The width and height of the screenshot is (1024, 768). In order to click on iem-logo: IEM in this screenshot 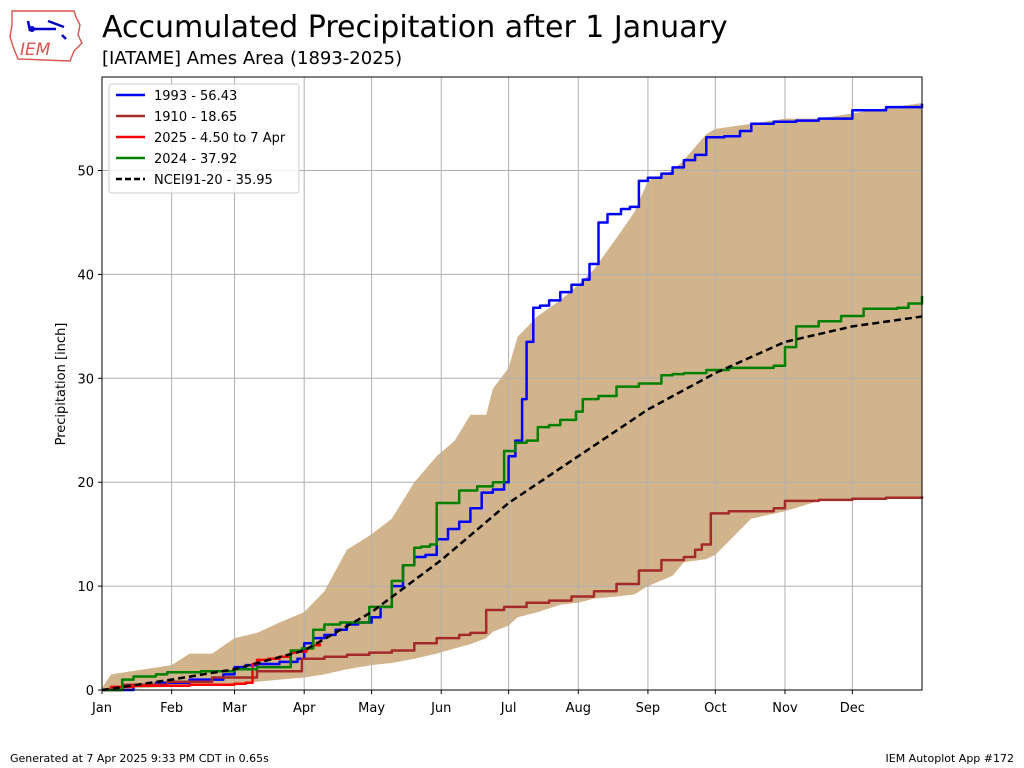, I will do `click(46, 36)`.